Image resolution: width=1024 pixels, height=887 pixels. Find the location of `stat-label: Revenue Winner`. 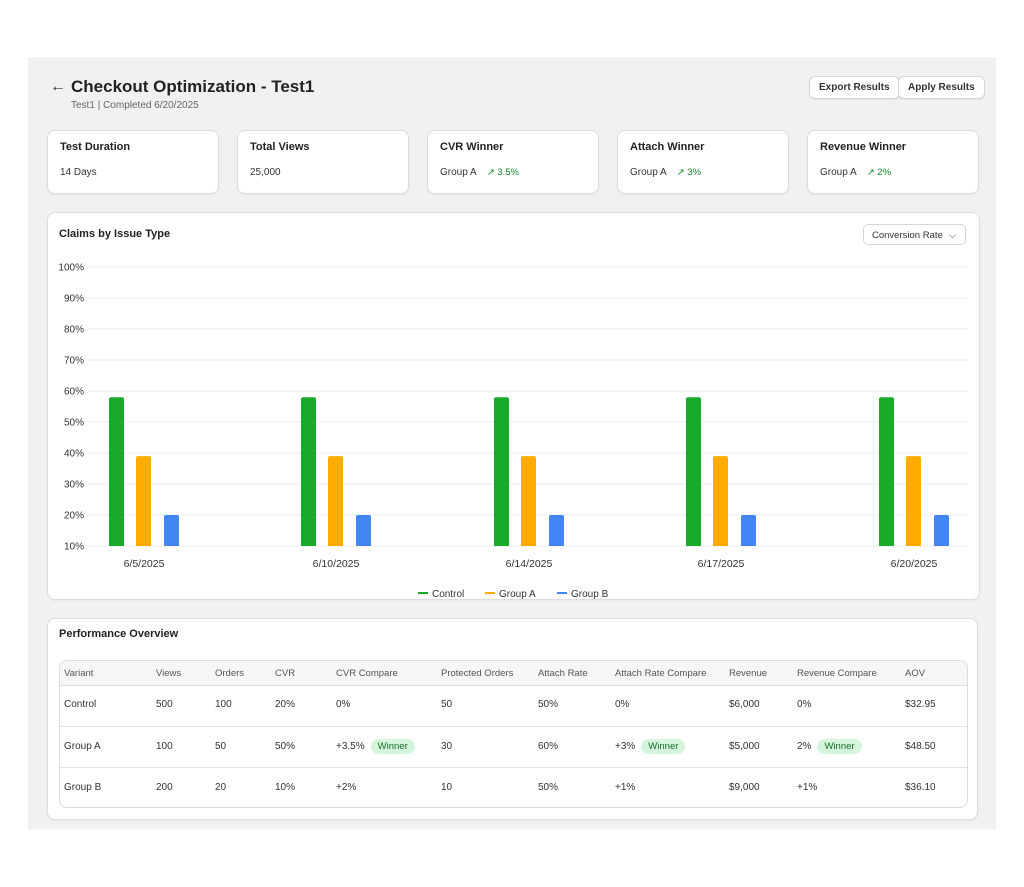

stat-label: Revenue Winner is located at coordinates (863, 147).